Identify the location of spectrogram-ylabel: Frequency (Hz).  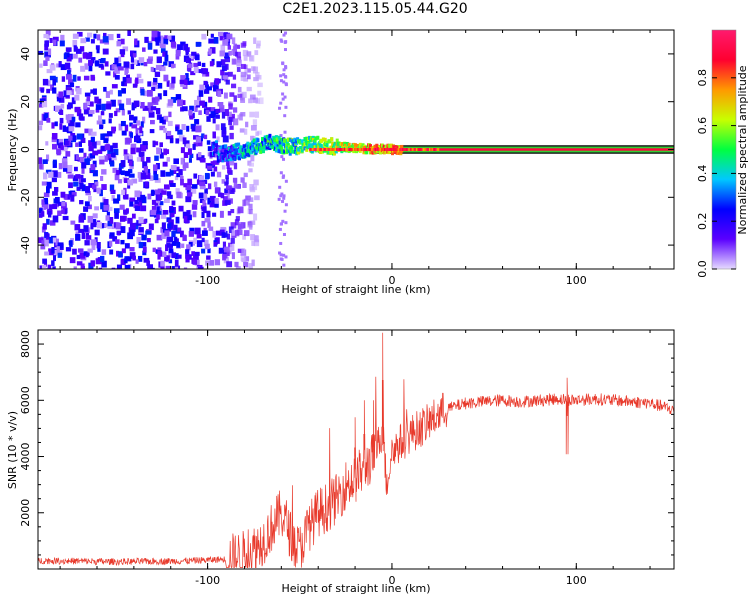
(12, 150).